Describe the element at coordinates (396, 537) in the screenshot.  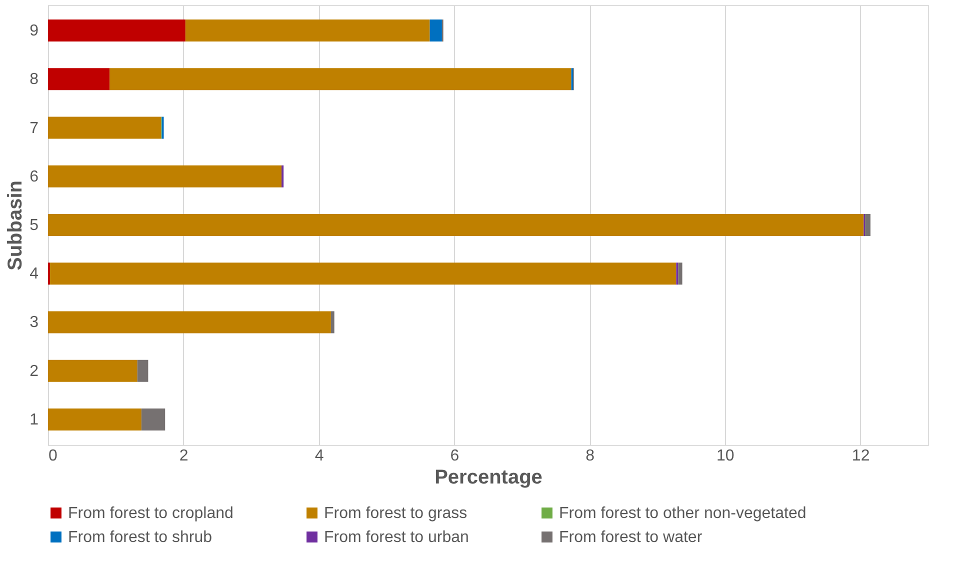
I see `legend-label: From forest to urban` at that location.